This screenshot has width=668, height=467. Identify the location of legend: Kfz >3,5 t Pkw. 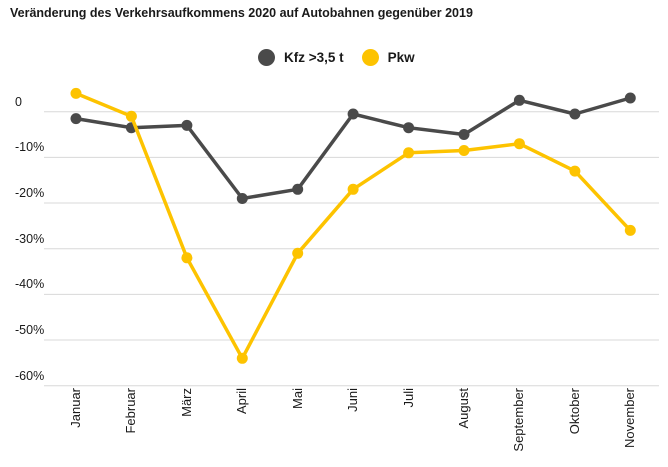
(336, 57).